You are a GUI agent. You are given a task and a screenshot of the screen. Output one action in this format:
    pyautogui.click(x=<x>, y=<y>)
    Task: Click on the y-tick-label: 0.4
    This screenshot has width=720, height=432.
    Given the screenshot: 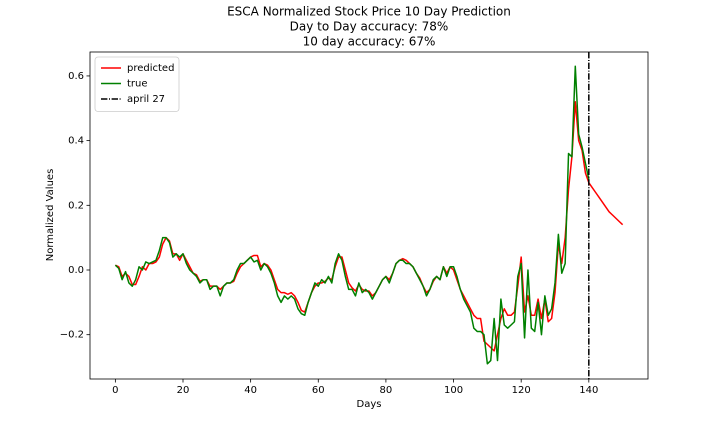 What is the action you would take?
    pyautogui.click(x=76, y=141)
    